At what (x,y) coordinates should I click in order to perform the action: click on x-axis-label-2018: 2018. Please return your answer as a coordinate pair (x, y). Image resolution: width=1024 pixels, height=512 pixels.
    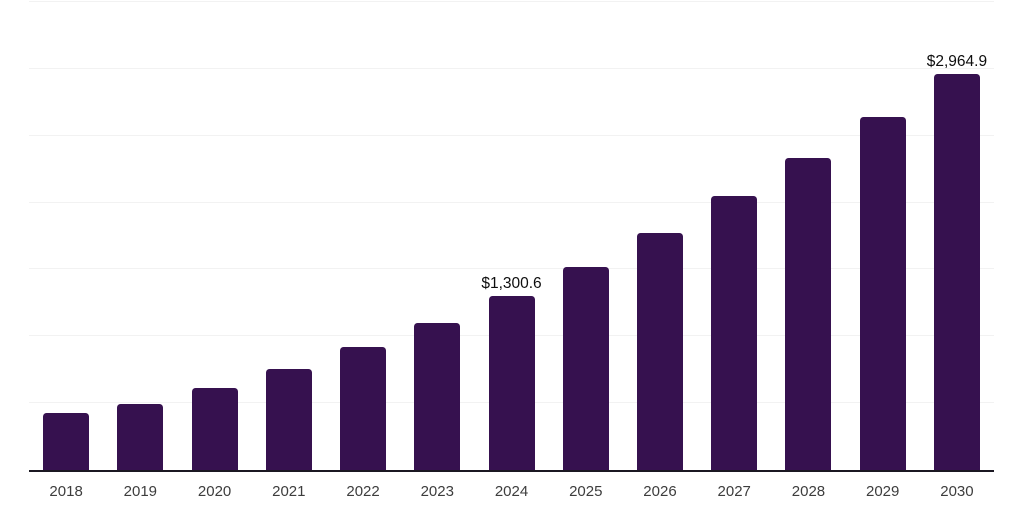
    Looking at the image, I should click on (66, 491).